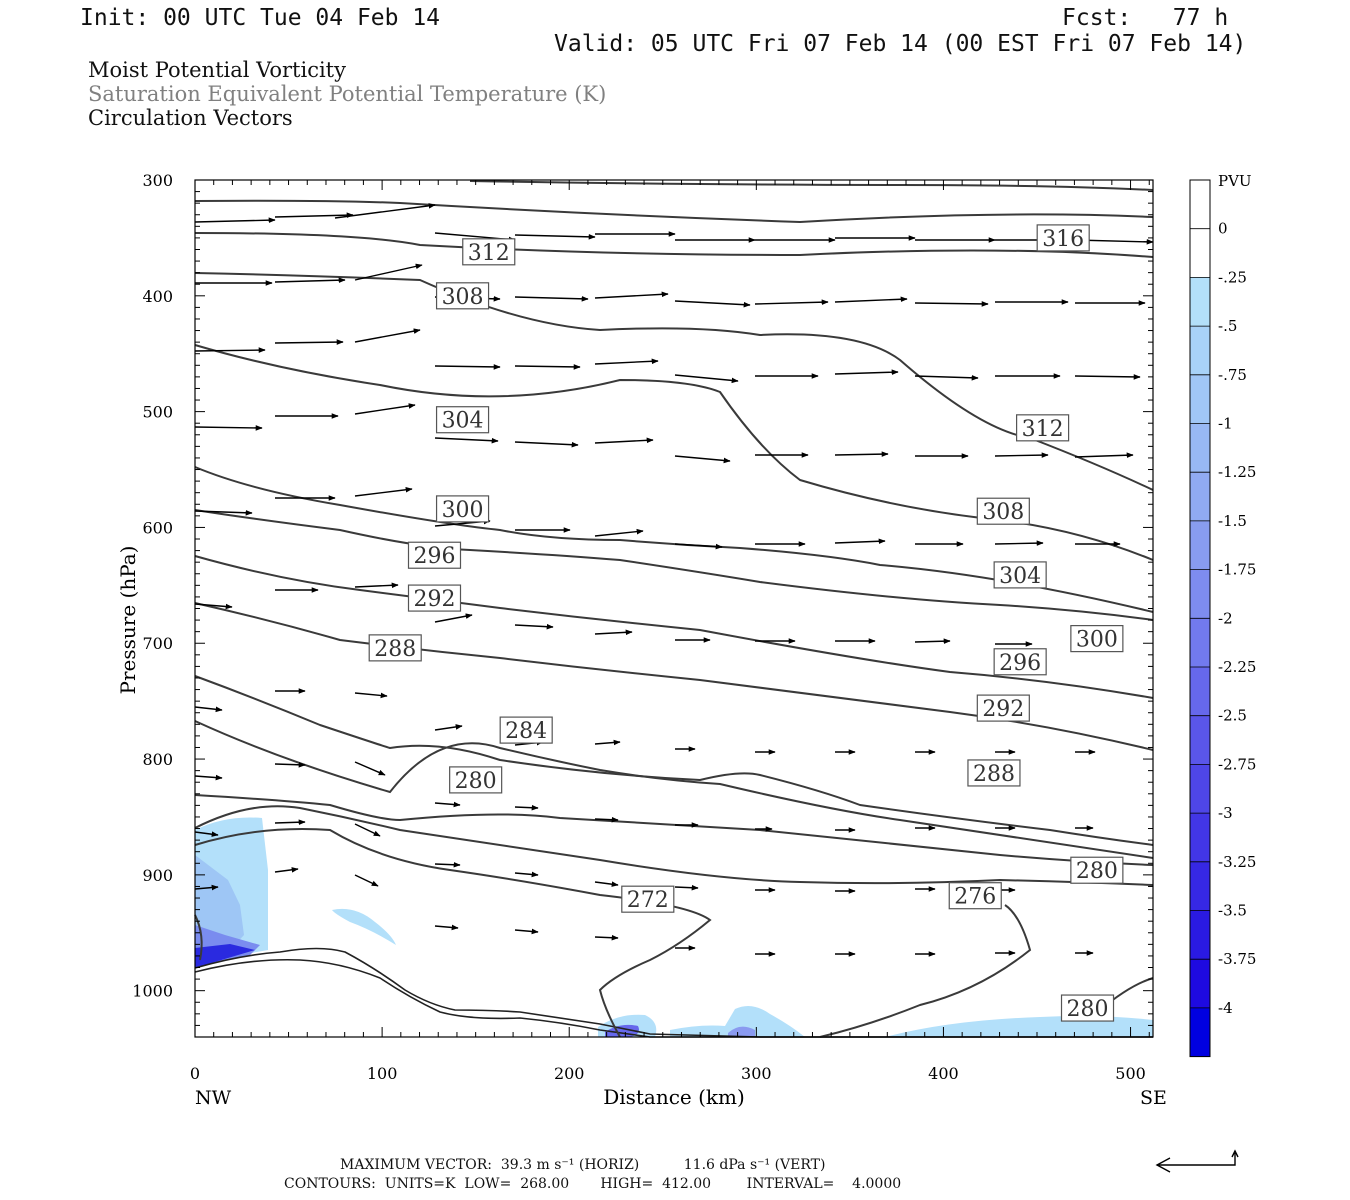 Image resolution: width=1350 pixels, height=1200 pixels. What do you see at coordinates (1237, 764) in the screenshot?
I see `colorbar-label: -2.75` at bounding box center [1237, 764].